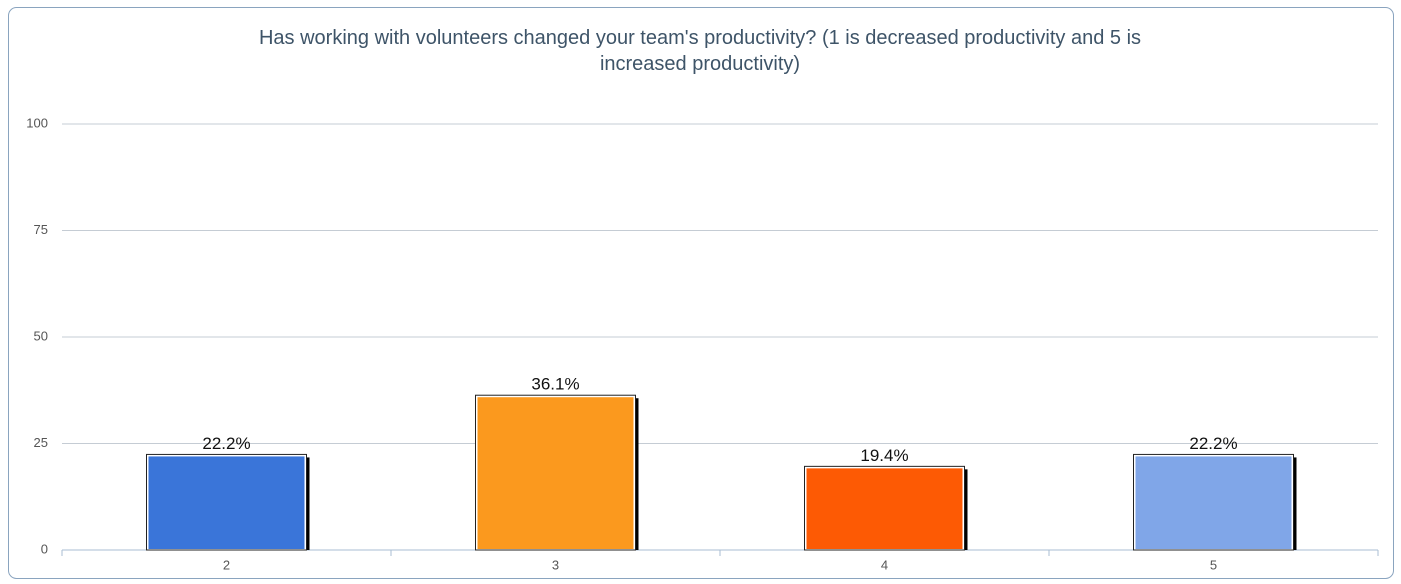 Image resolution: width=1401 pixels, height=584 pixels. What do you see at coordinates (37, 122) in the screenshot?
I see `y-tick-label: 100` at bounding box center [37, 122].